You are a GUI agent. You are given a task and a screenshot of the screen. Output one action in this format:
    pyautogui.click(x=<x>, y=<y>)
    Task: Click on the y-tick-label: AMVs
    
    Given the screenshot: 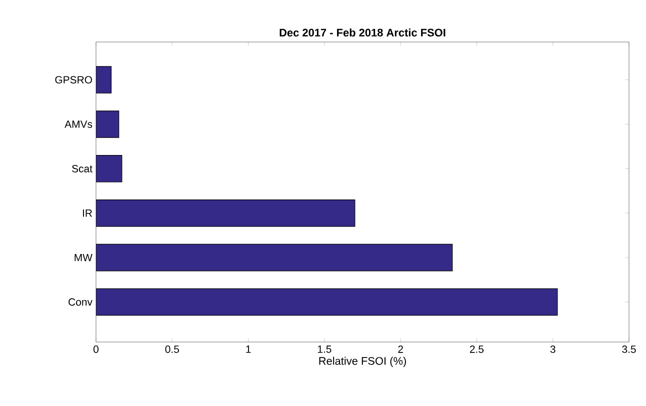 What is the action you would take?
    pyautogui.click(x=78, y=124)
    